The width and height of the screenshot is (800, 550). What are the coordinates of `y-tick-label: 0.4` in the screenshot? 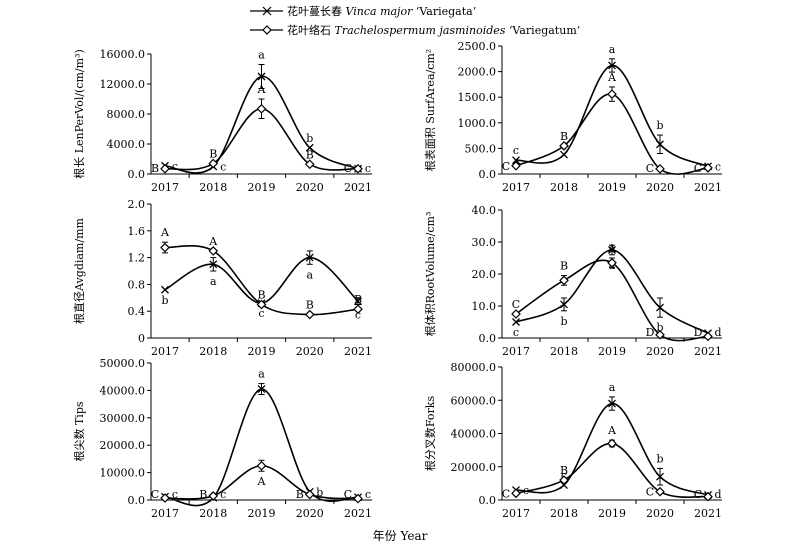 It's located at (137, 311).